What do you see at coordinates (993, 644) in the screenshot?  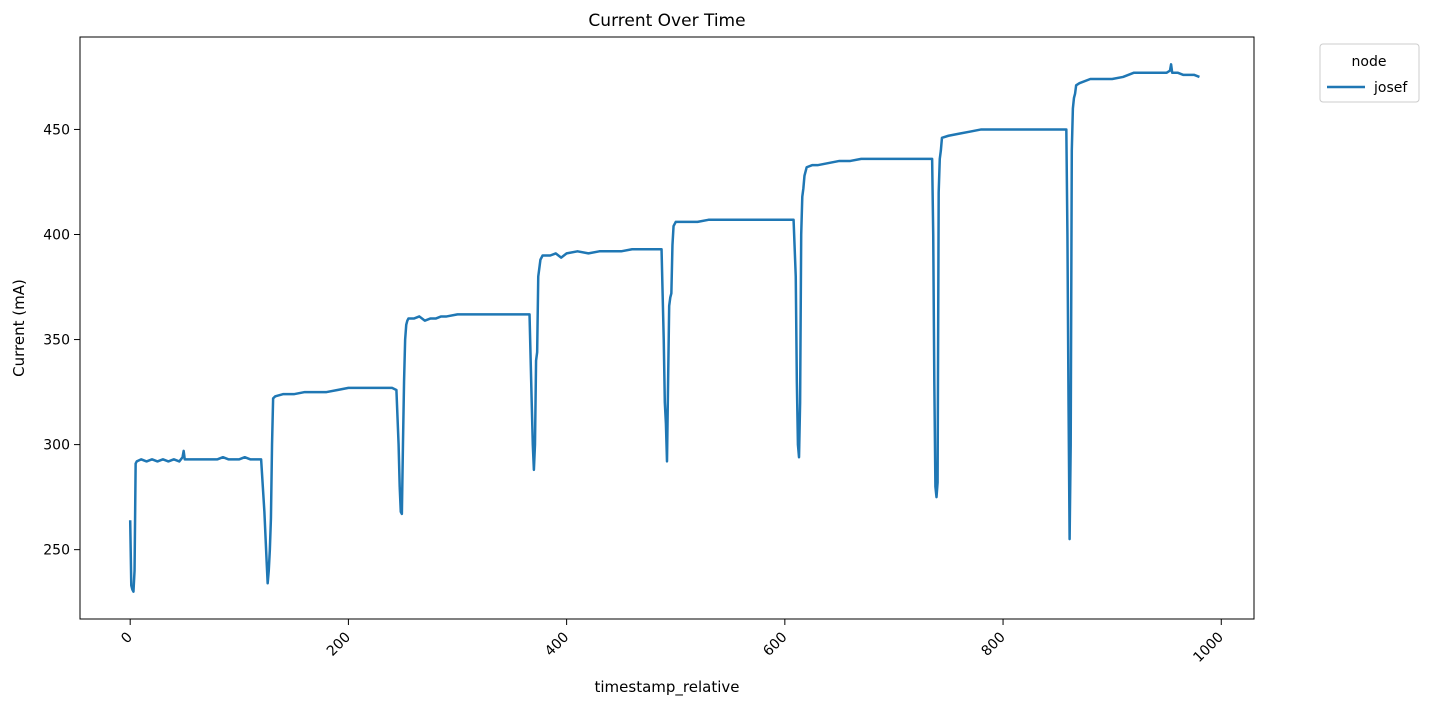 I see `x-tick-label: 800` at bounding box center [993, 644].